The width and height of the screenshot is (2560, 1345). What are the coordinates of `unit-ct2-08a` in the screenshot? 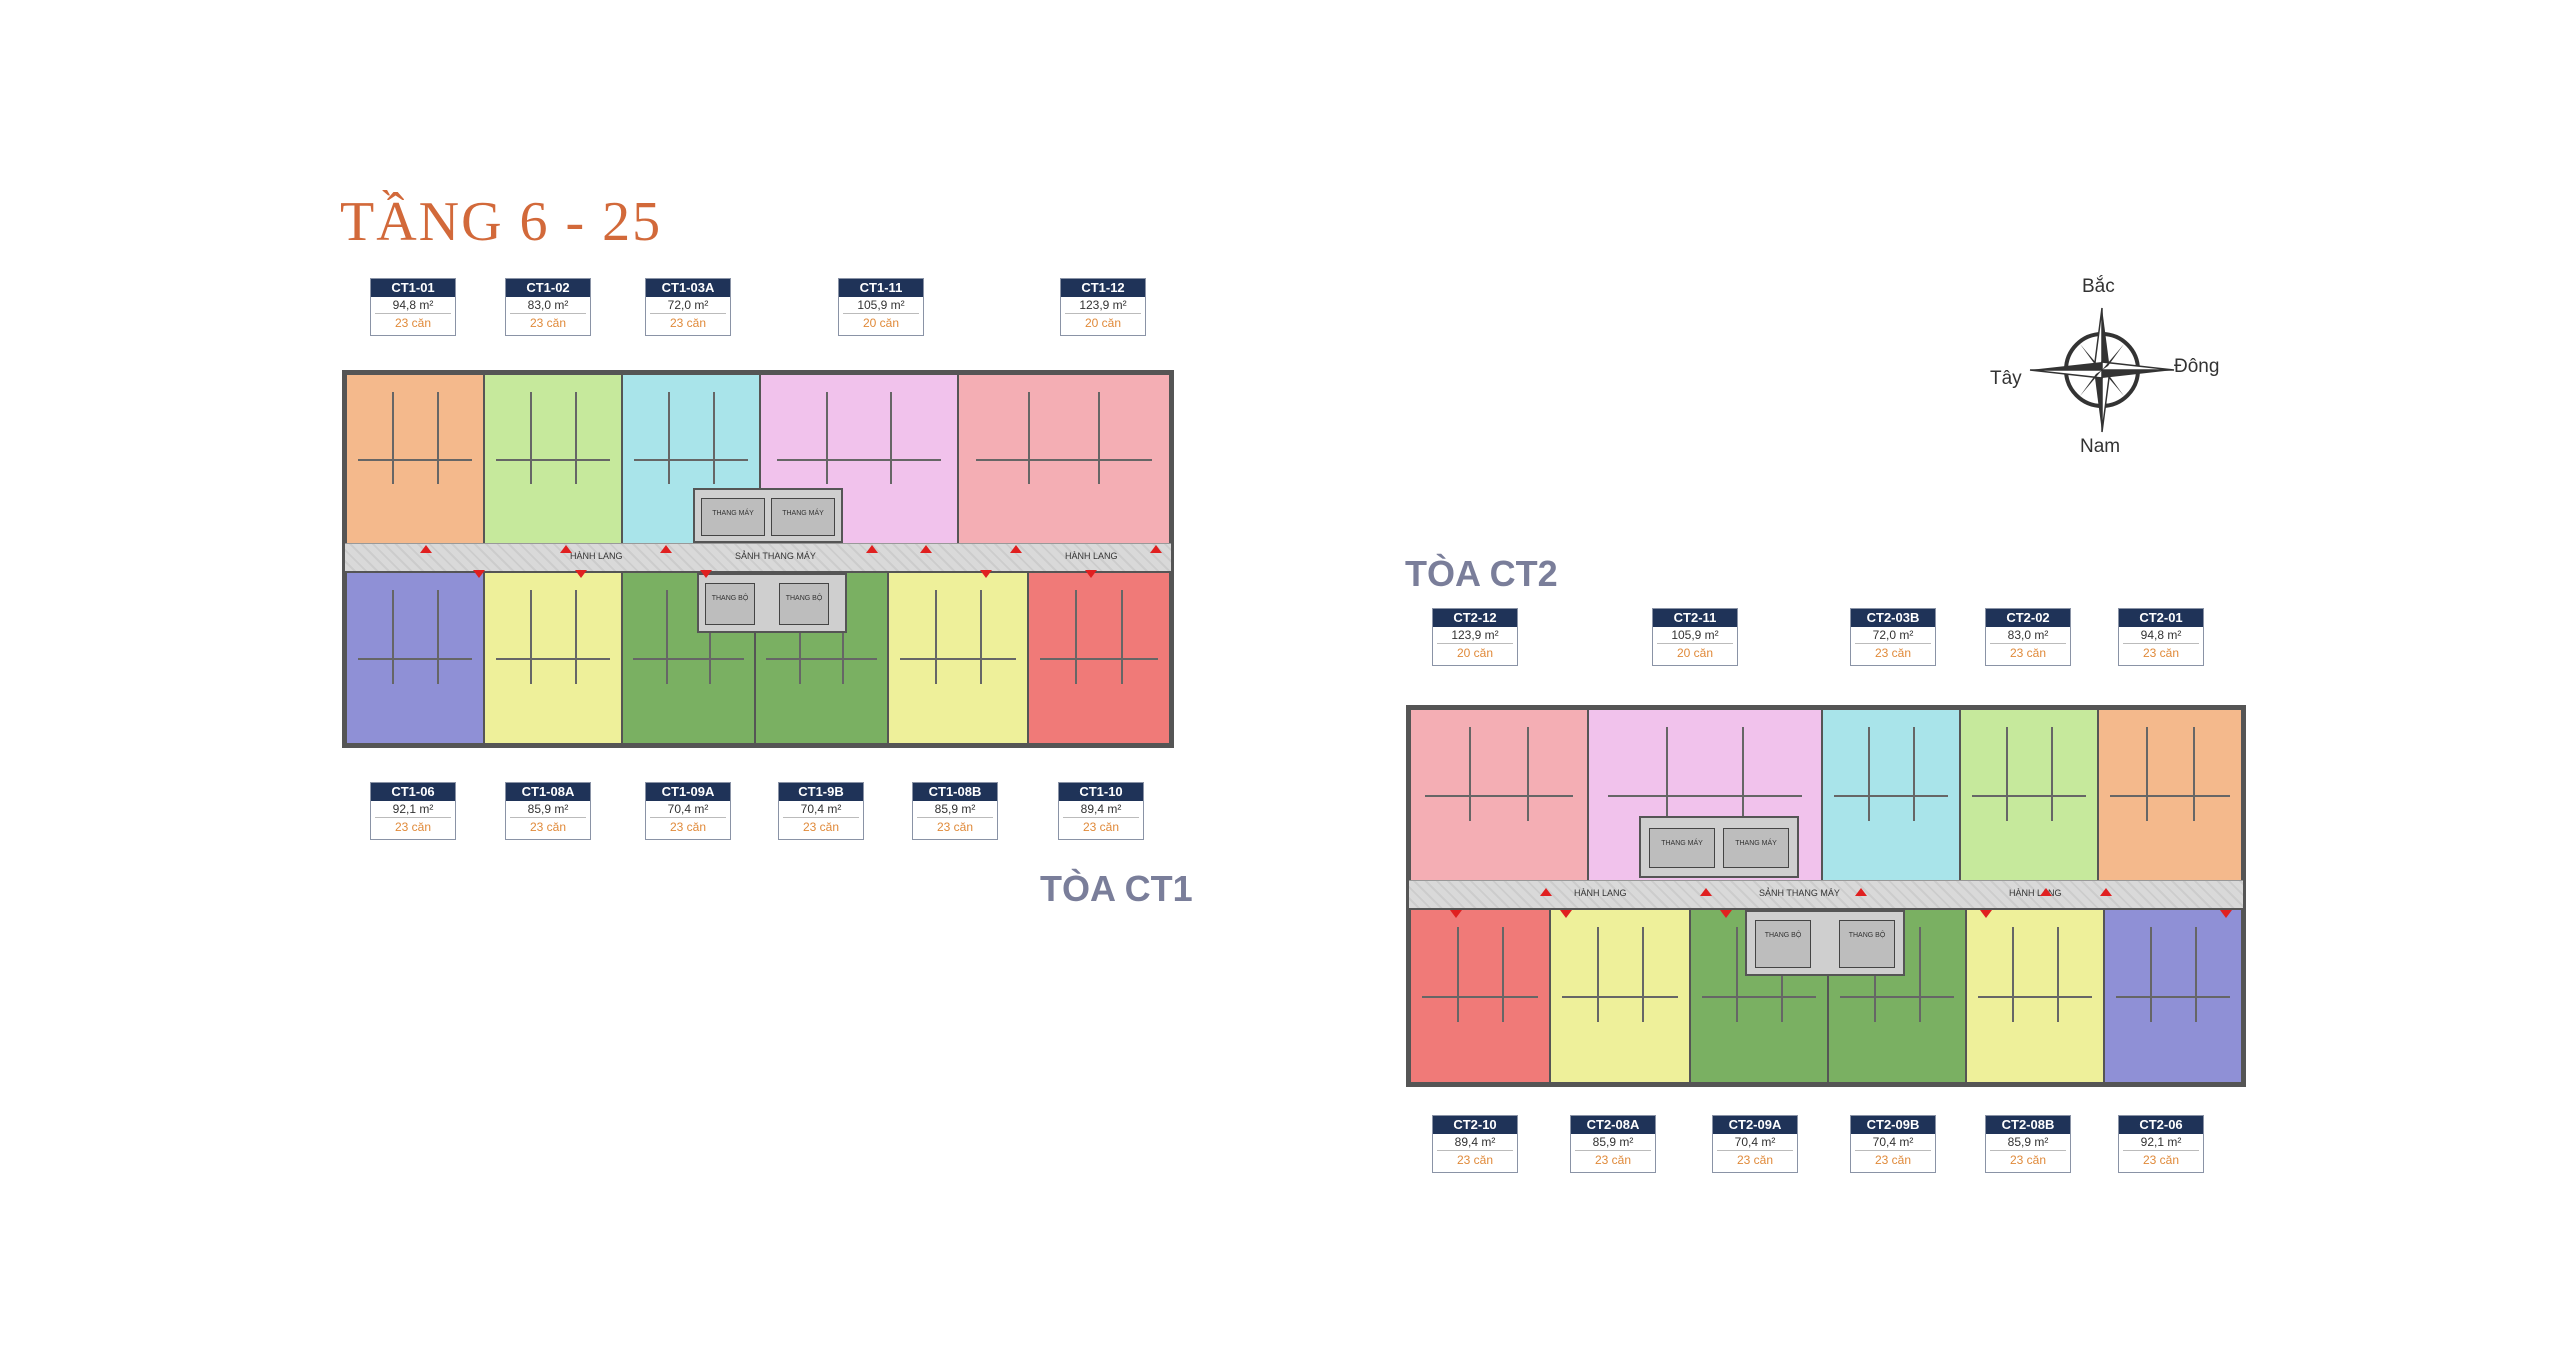 It's located at (1620, 996).